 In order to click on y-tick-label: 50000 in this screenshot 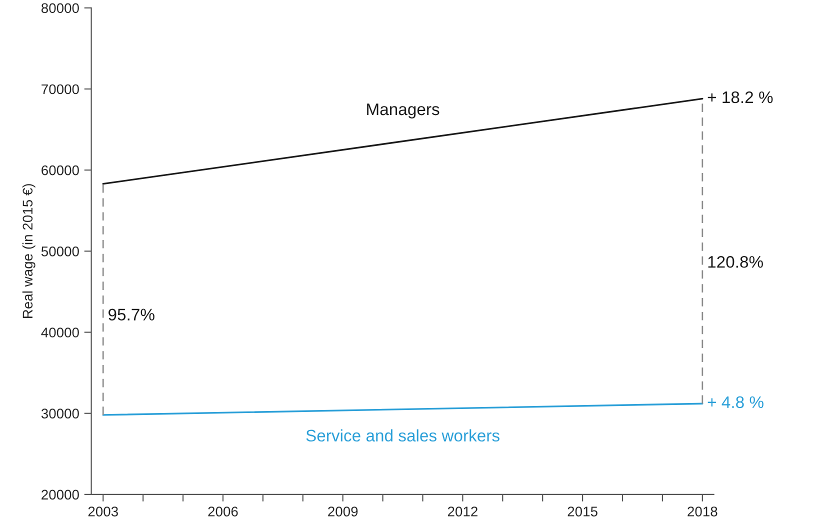, I will do `click(60, 251)`.